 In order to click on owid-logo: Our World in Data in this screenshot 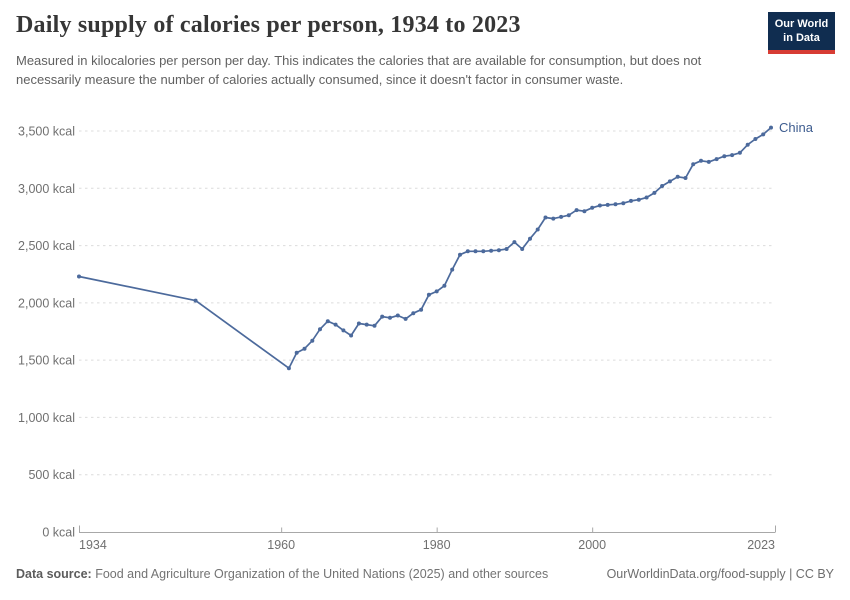, I will do `click(801, 33)`.